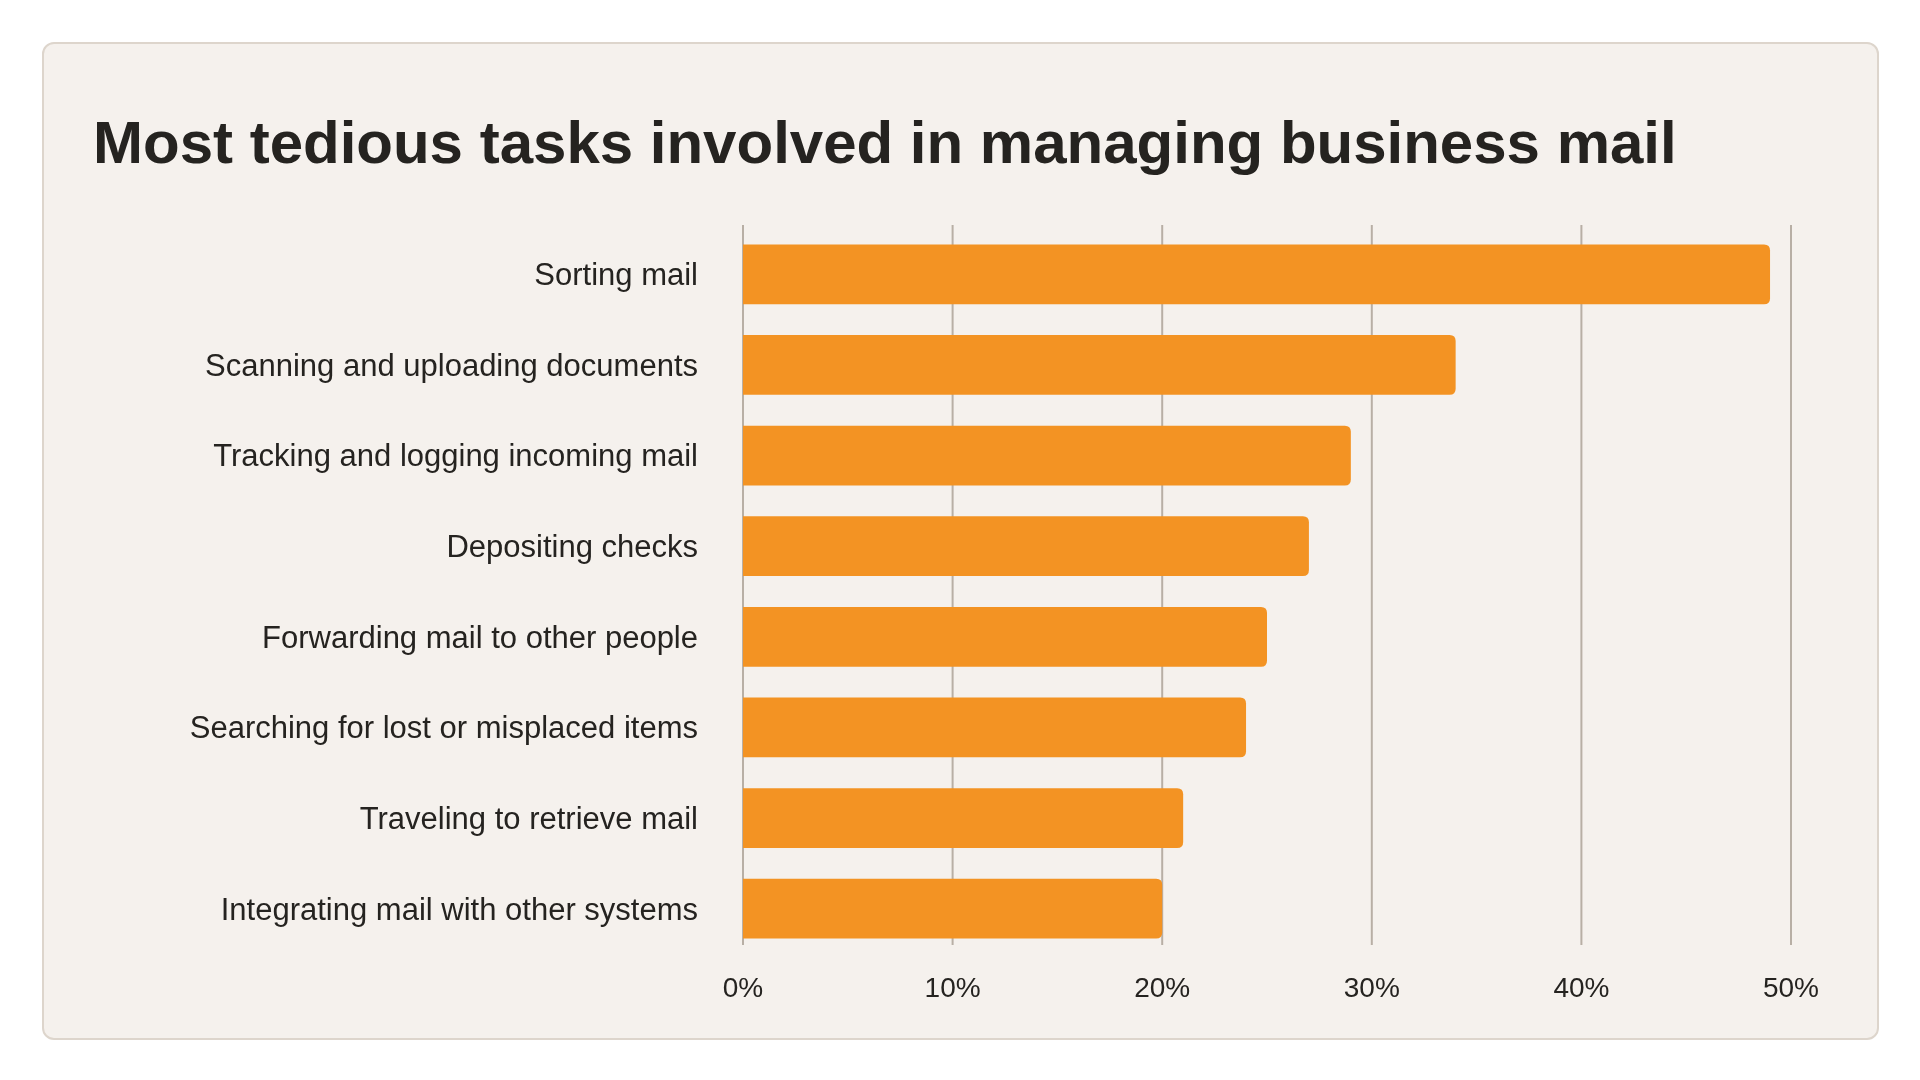 The height and width of the screenshot is (1080, 1920). What do you see at coordinates (459, 909) in the screenshot?
I see `y-tick-label: Integrating mail with other systems` at bounding box center [459, 909].